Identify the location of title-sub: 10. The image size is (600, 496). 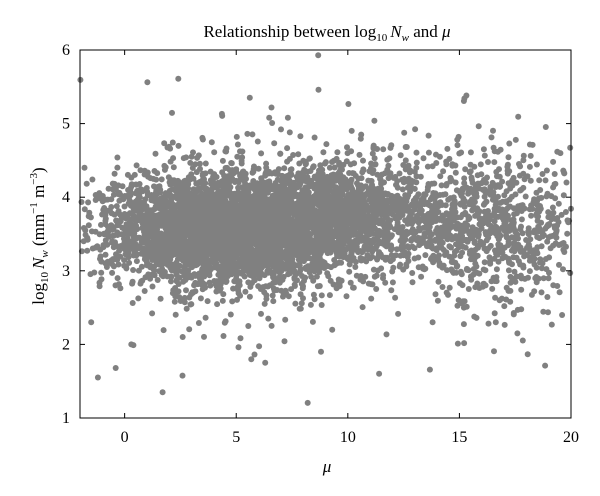
(382, 38).